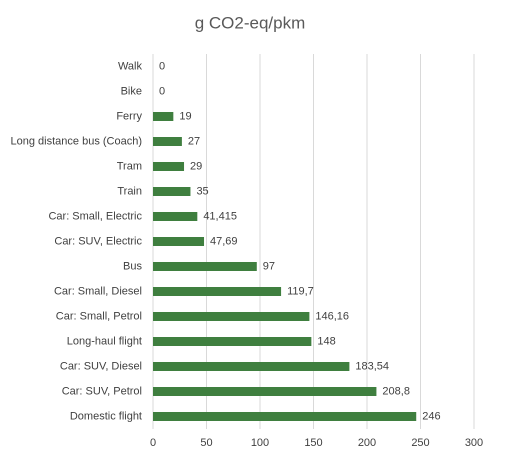 This screenshot has height=463, width=508. What do you see at coordinates (431, 416) in the screenshot?
I see `value-label: 246` at bounding box center [431, 416].